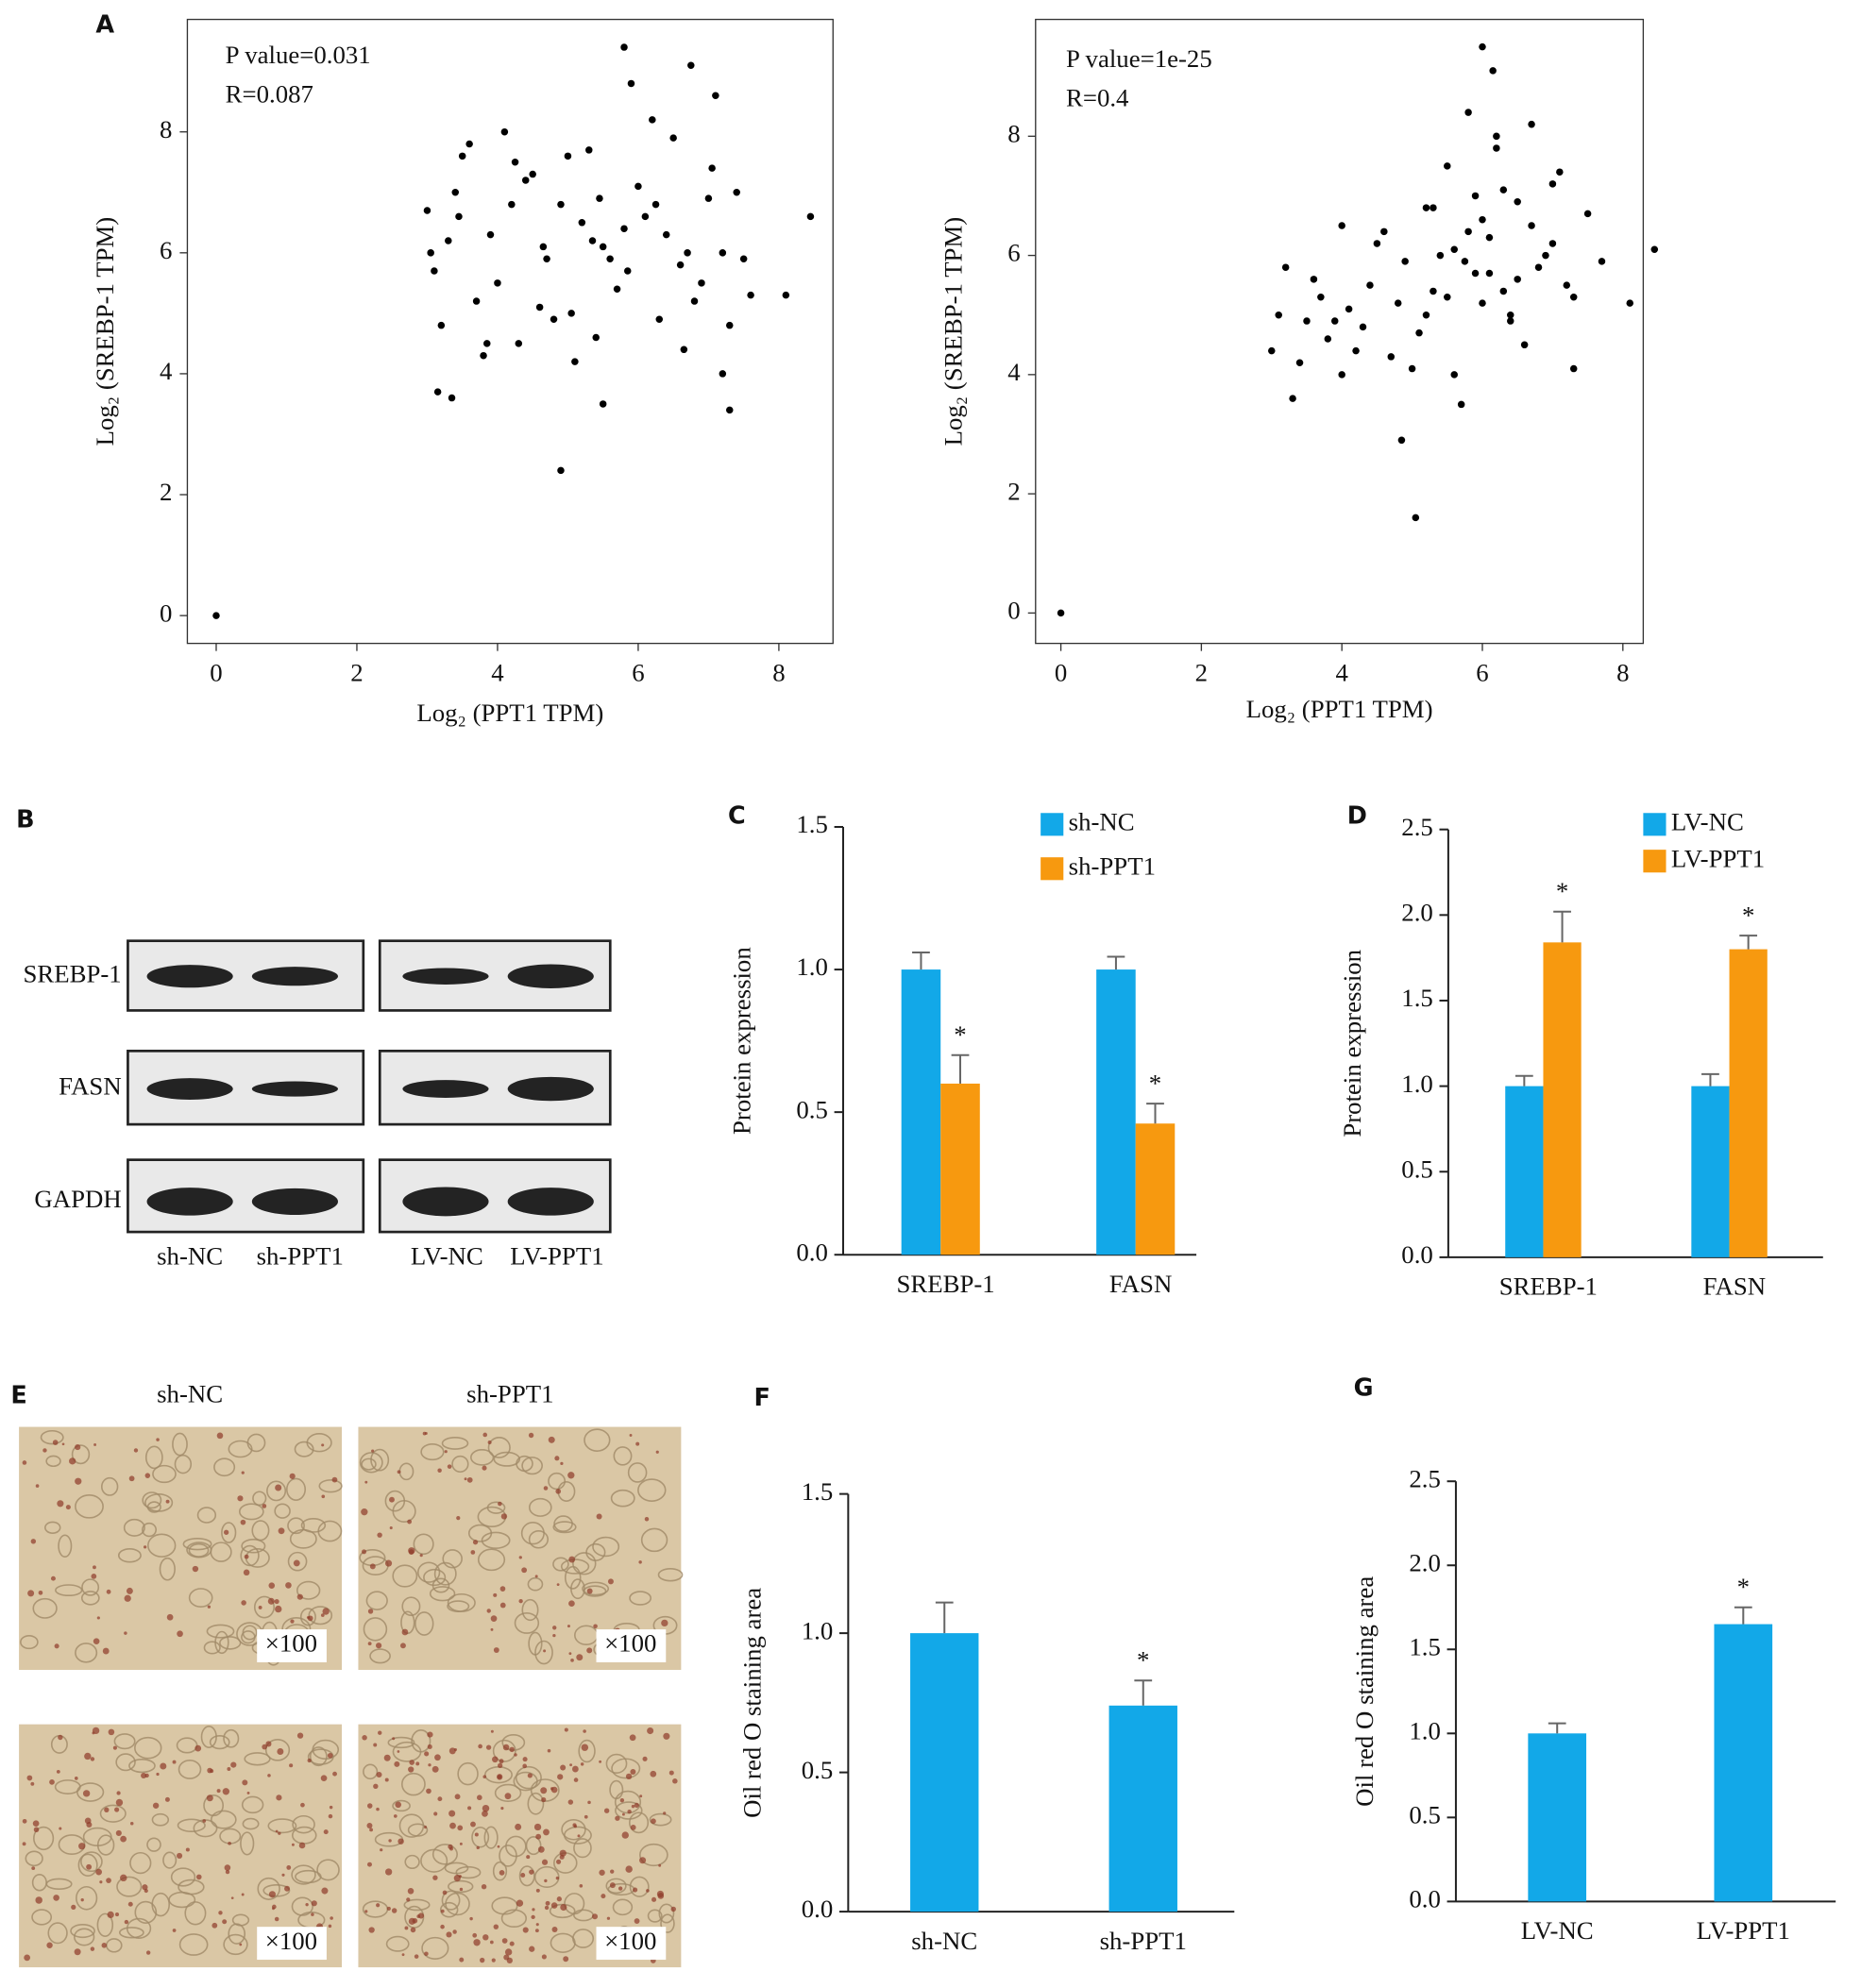 The width and height of the screenshot is (1861, 1988). Describe the element at coordinates (104, 24) in the screenshot. I see `panel-label: A` at that location.